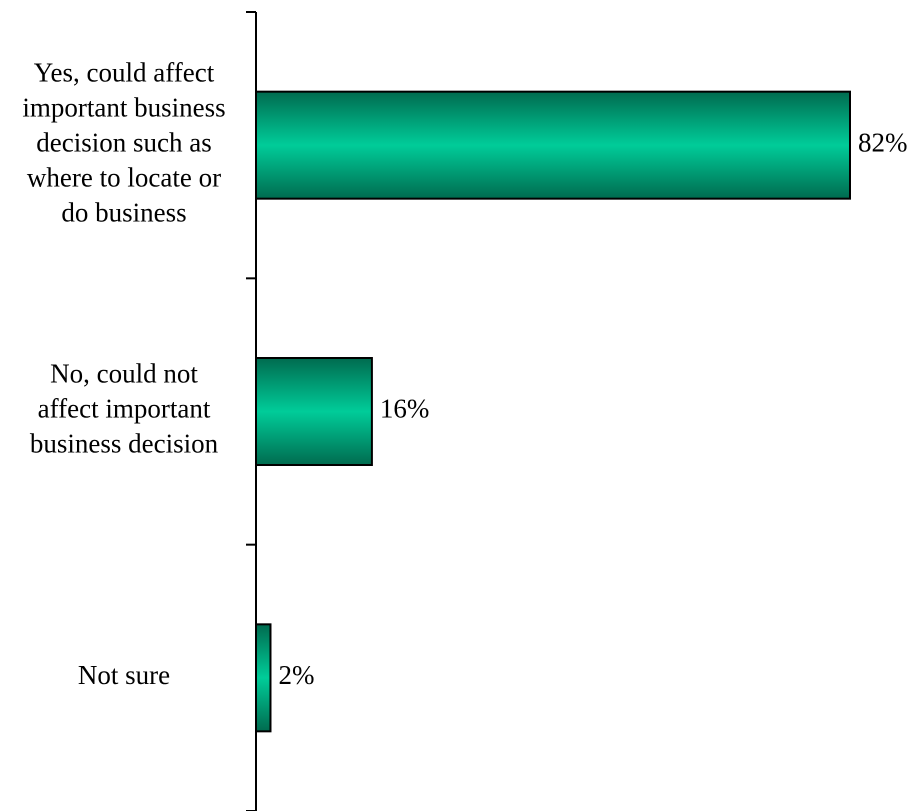 Image resolution: width=912 pixels, height=811 pixels. I want to click on category-label-line: business decision, so click(124, 444).